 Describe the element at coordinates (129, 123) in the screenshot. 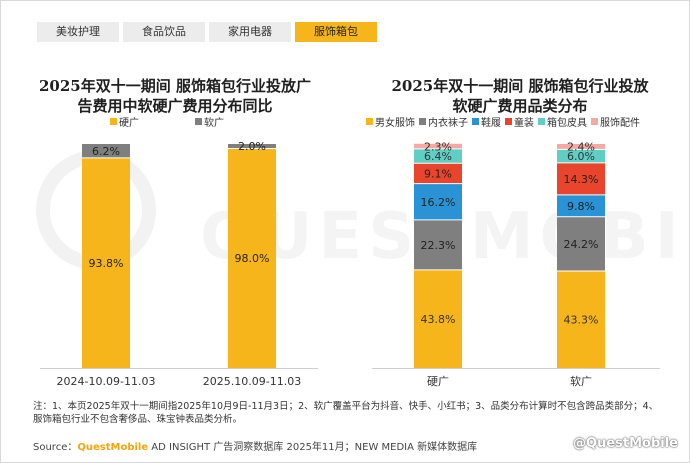

I see `legend-label: 硬广` at that location.